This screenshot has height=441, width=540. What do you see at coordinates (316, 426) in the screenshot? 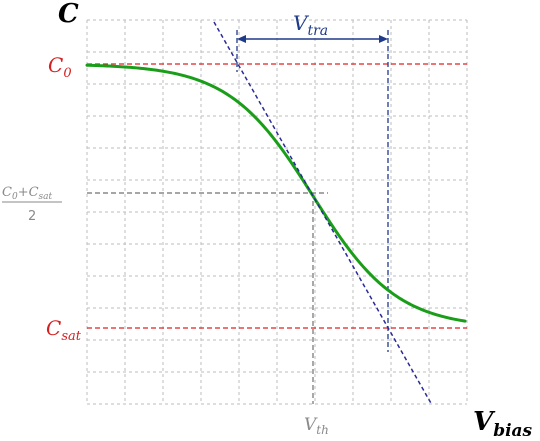
I see `vth-label: Vth` at bounding box center [316, 426].